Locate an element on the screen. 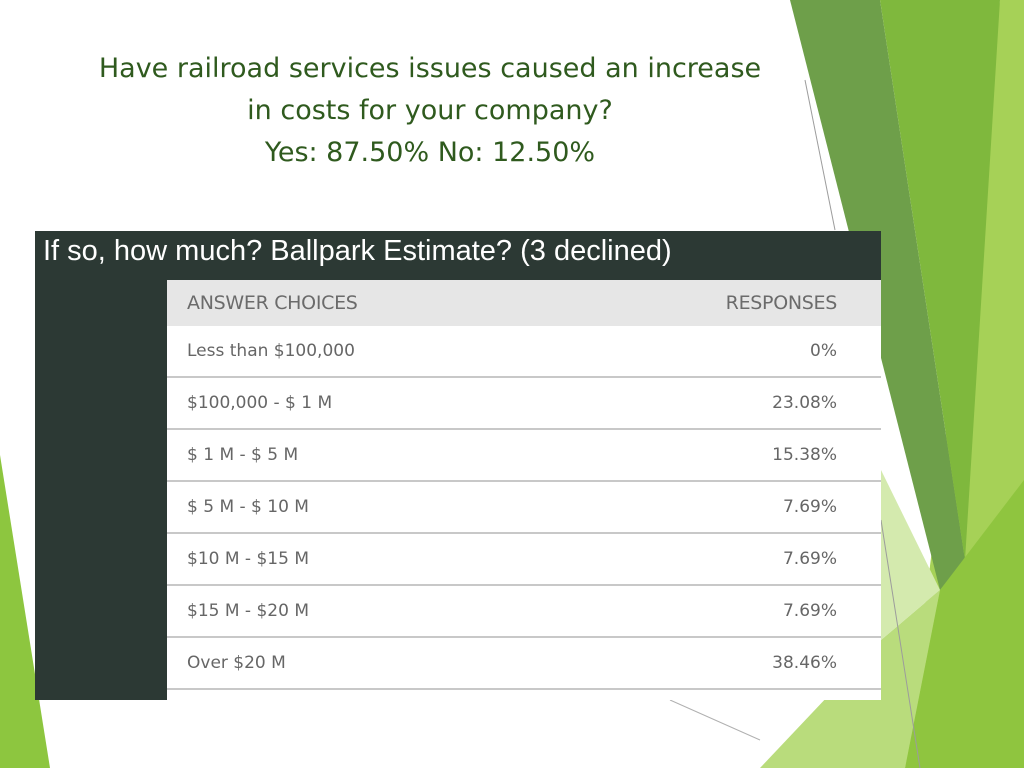 Image resolution: width=1024 pixels, height=768 pixels. answer-choice: Over $20 M is located at coordinates (236, 663).